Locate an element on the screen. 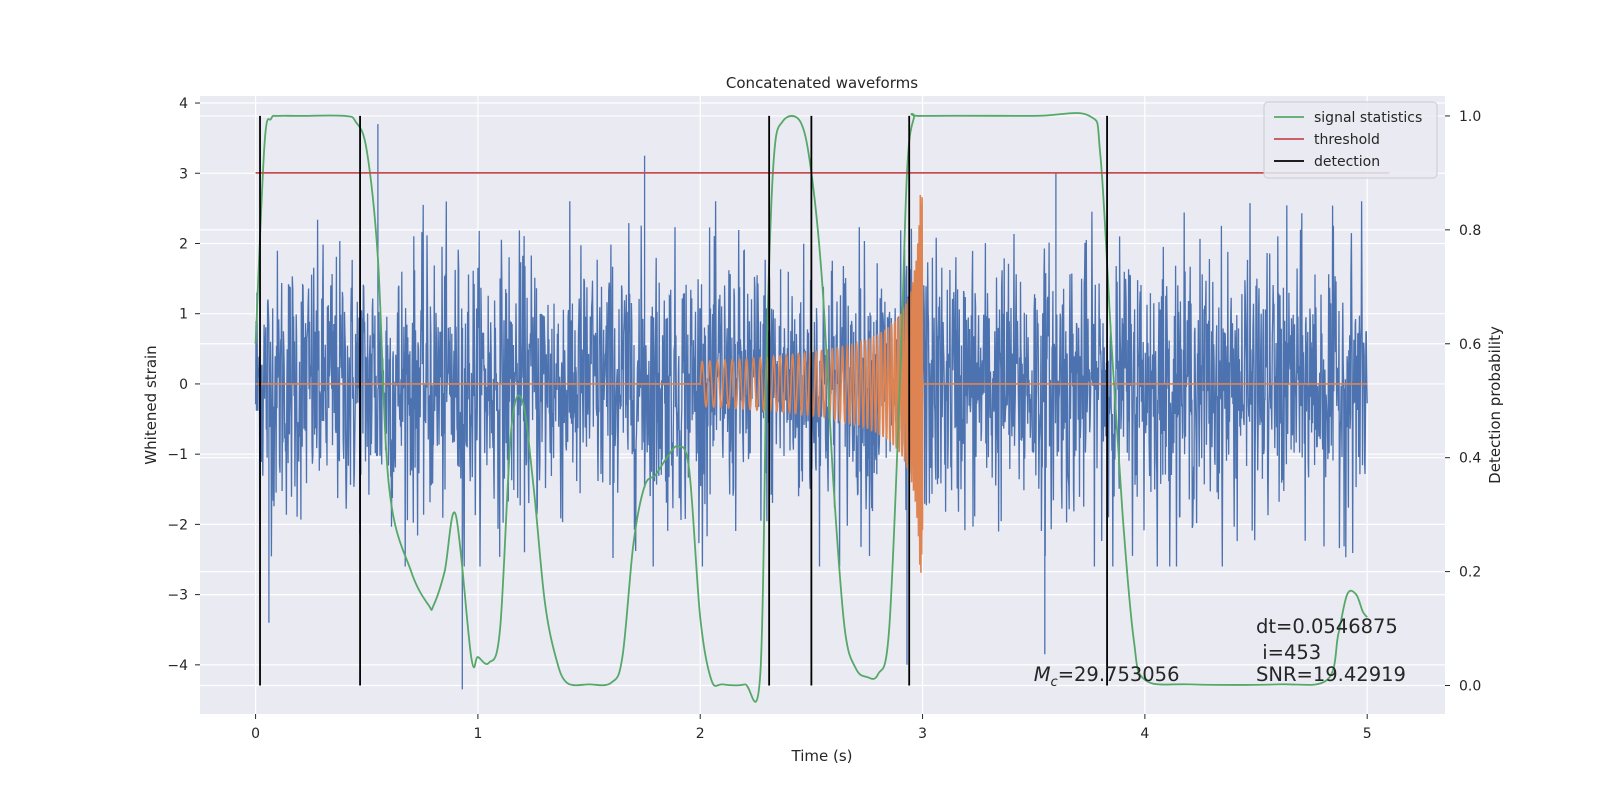 The width and height of the screenshot is (1600, 800). x-tick-label: 4 is located at coordinates (1144, 734).